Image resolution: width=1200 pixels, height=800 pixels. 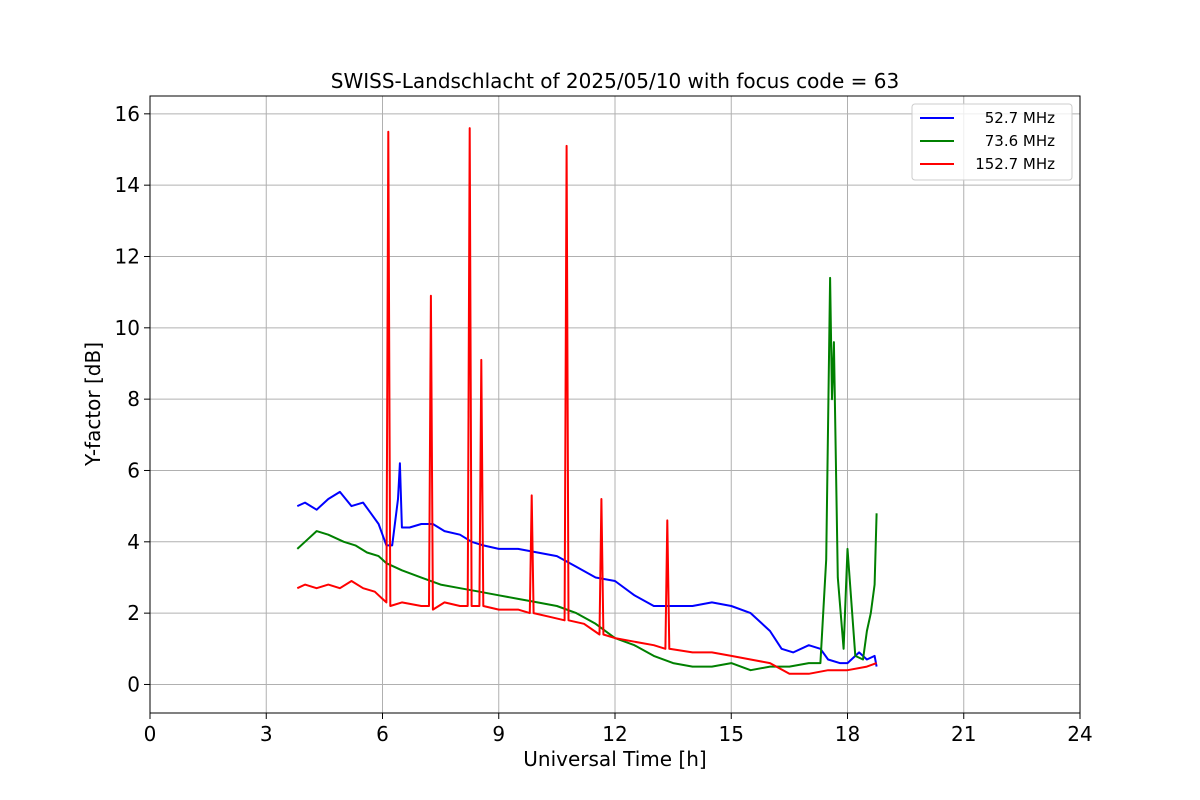 I want to click on x-tick-label: 0, so click(x=150, y=734).